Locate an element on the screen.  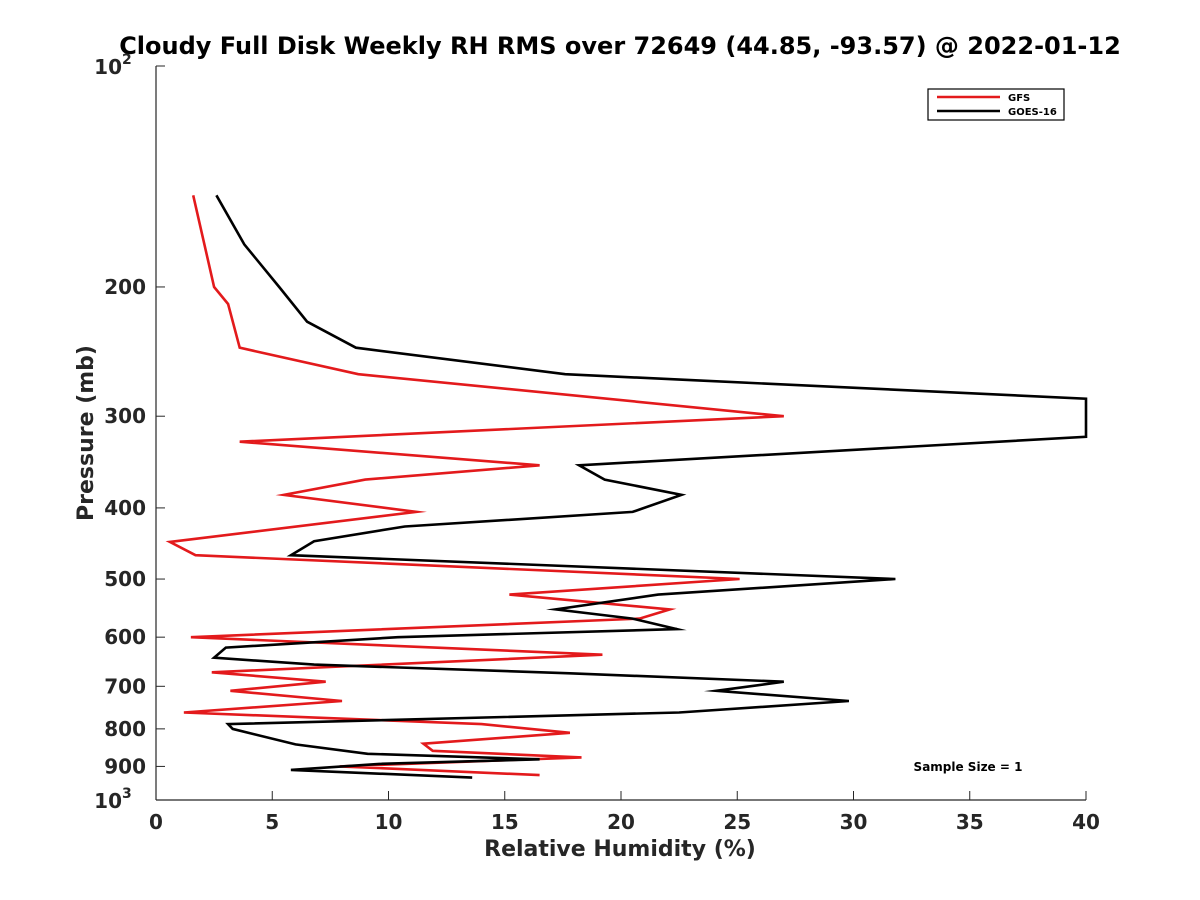
y-tick-label: 900 is located at coordinates (125, 766).